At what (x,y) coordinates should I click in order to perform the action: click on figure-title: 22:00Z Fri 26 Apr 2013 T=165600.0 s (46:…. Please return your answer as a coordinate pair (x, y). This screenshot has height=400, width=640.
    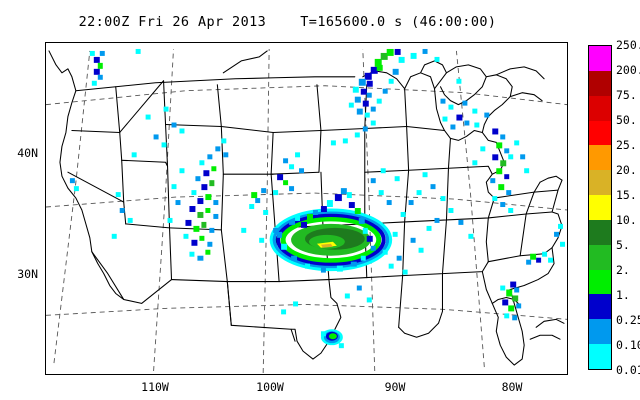
    Looking at the image, I should click on (287, 22).